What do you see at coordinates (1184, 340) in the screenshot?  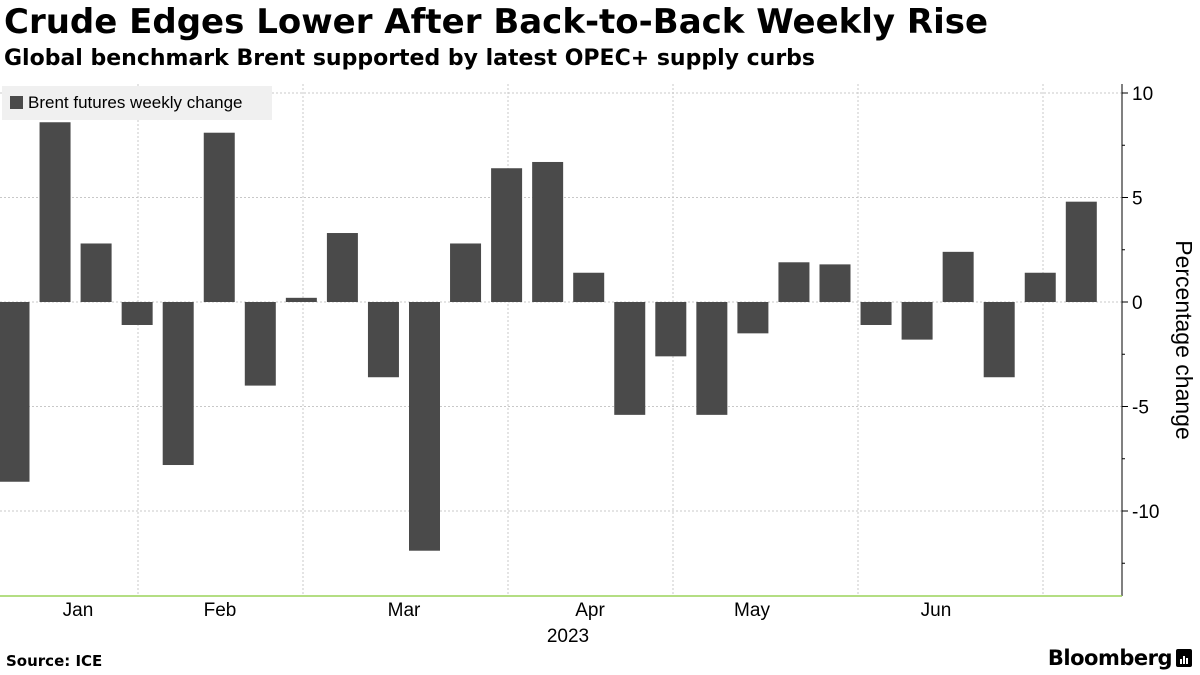 I see `y-axis-label: Percentage change` at bounding box center [1184, 340].